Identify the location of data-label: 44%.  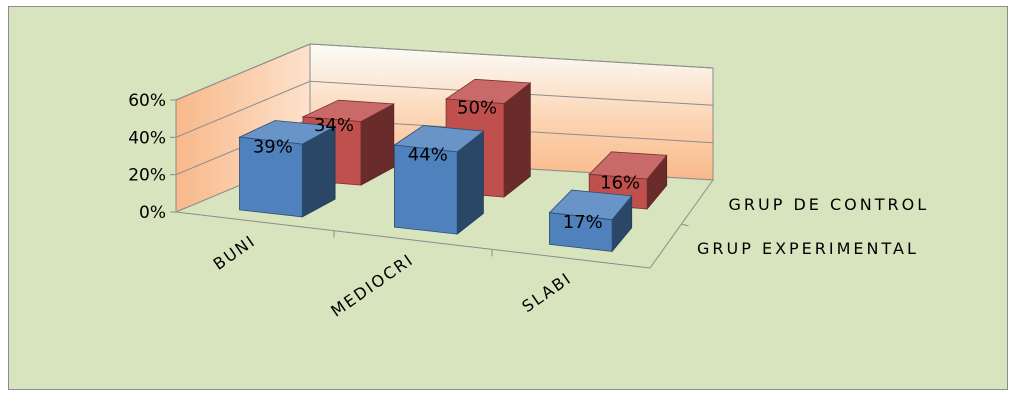
(428, 155).